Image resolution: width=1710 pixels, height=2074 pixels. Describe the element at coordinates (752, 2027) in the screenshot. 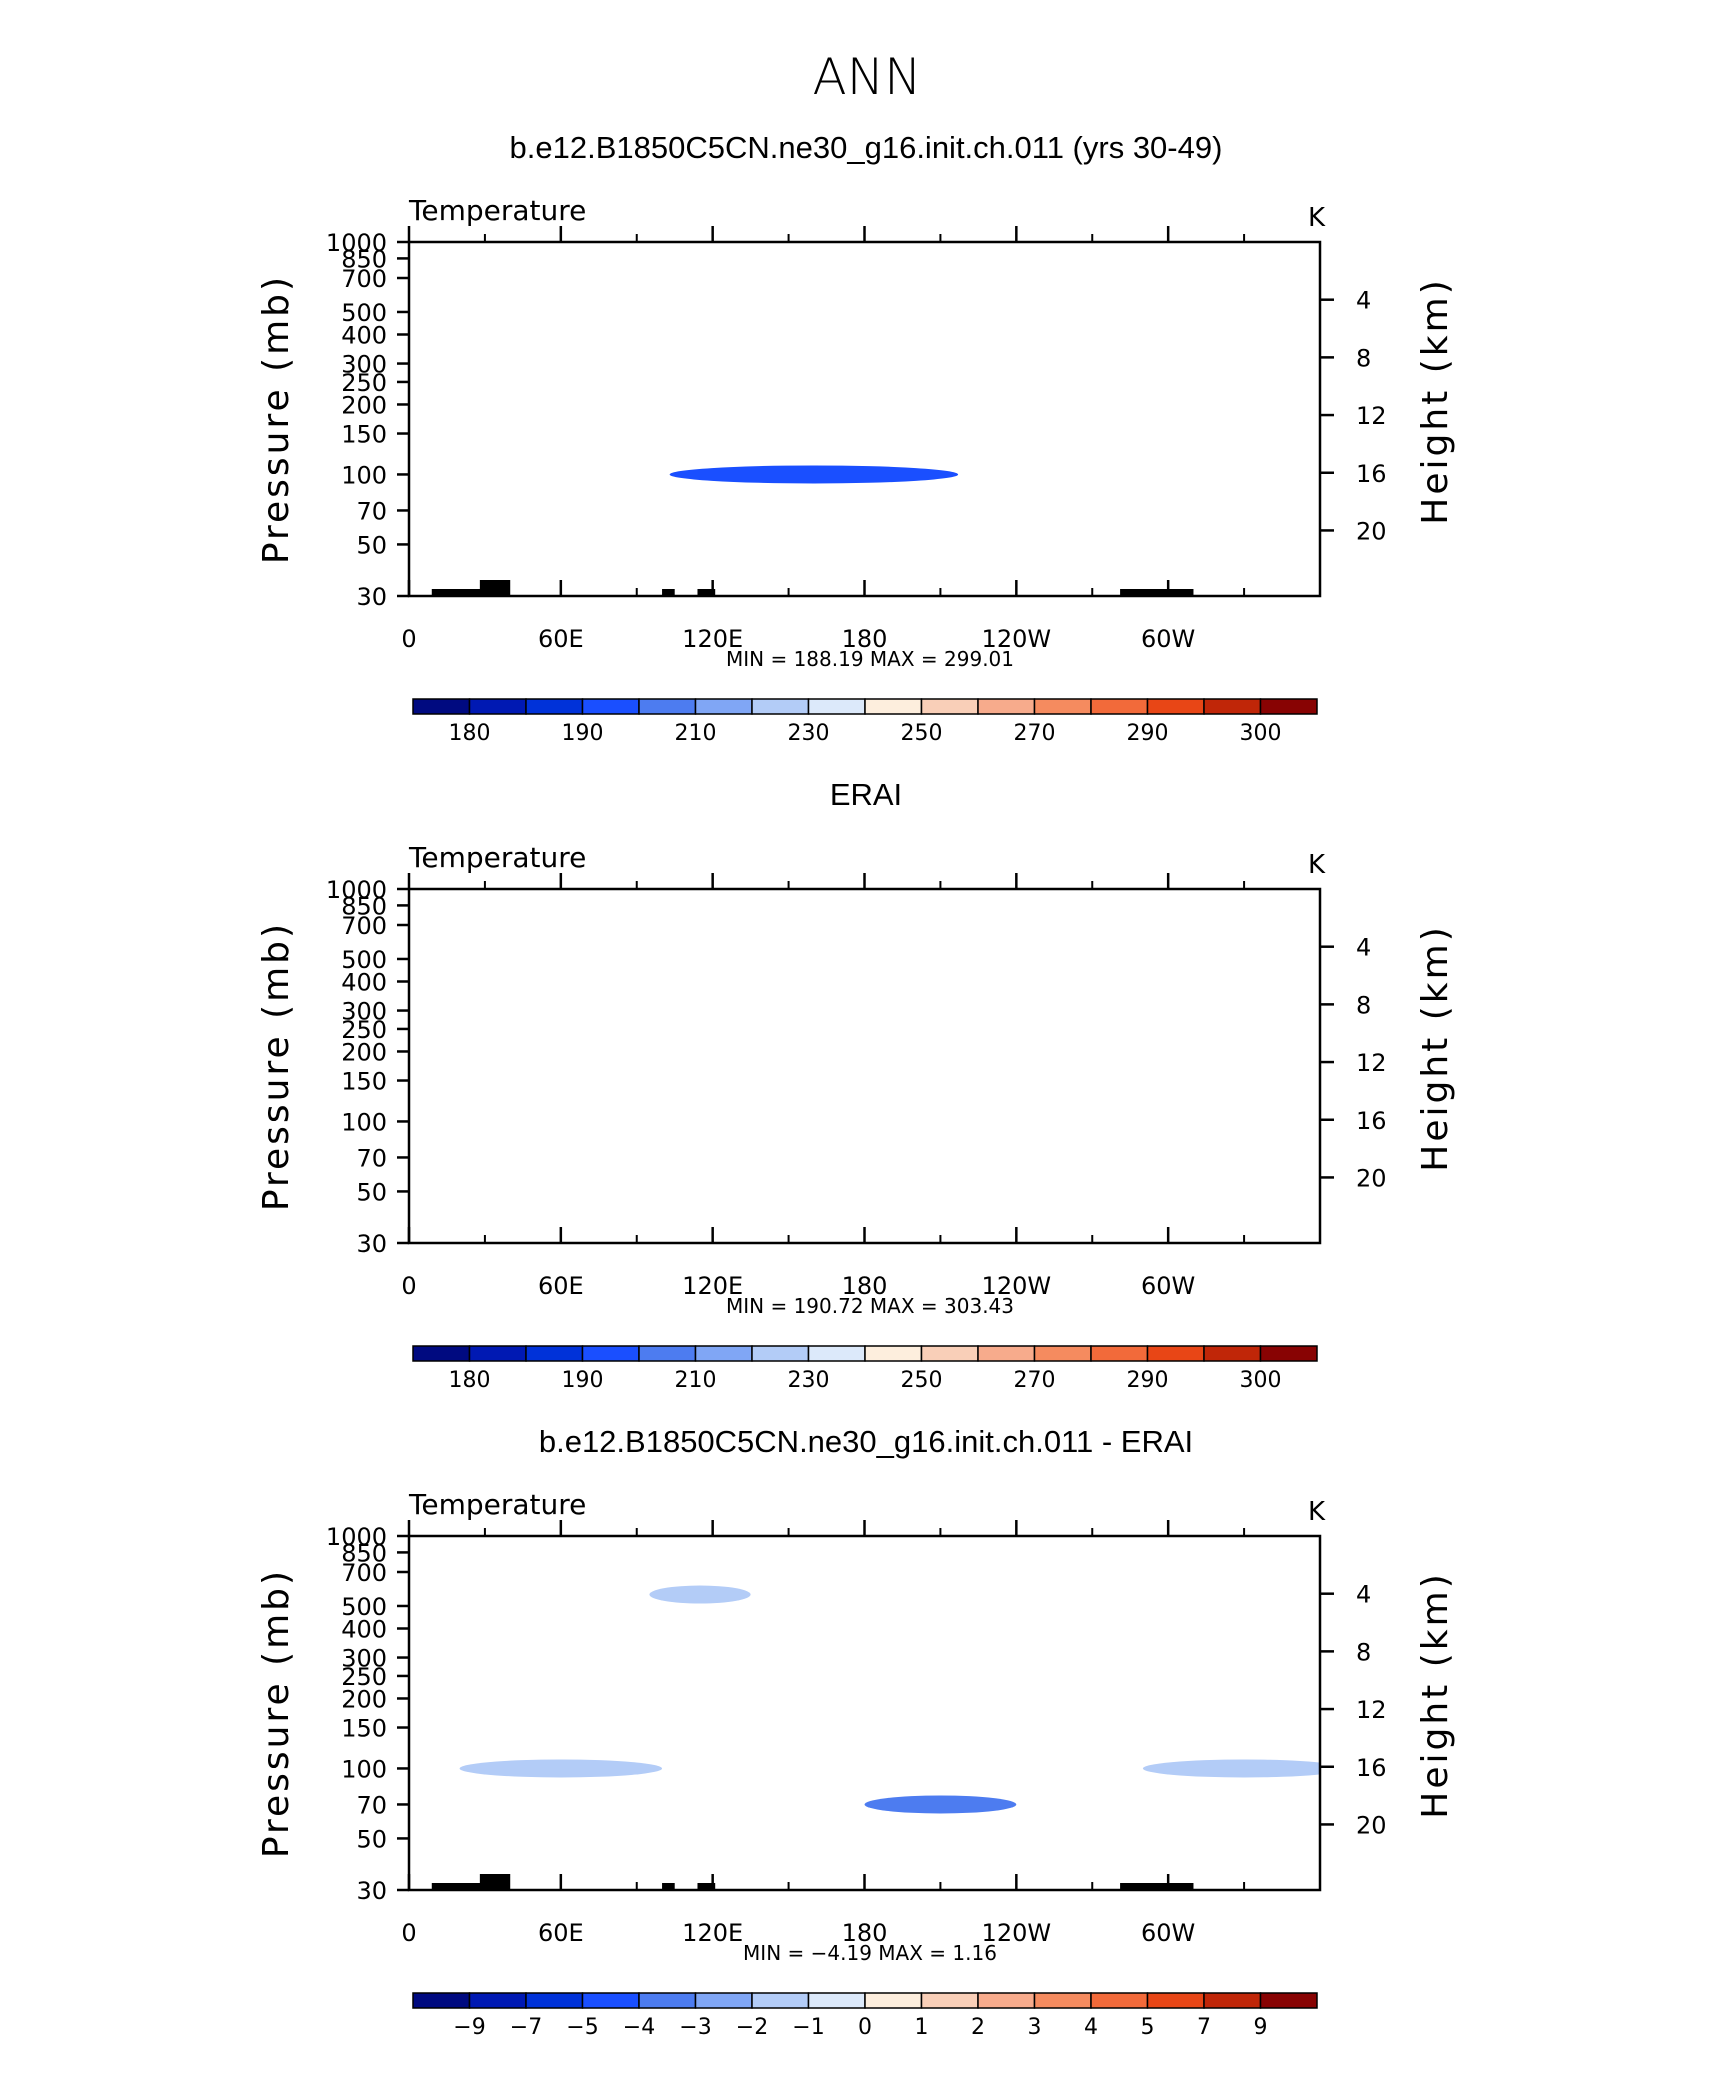

I see `colorbar-label: −2` at that location.